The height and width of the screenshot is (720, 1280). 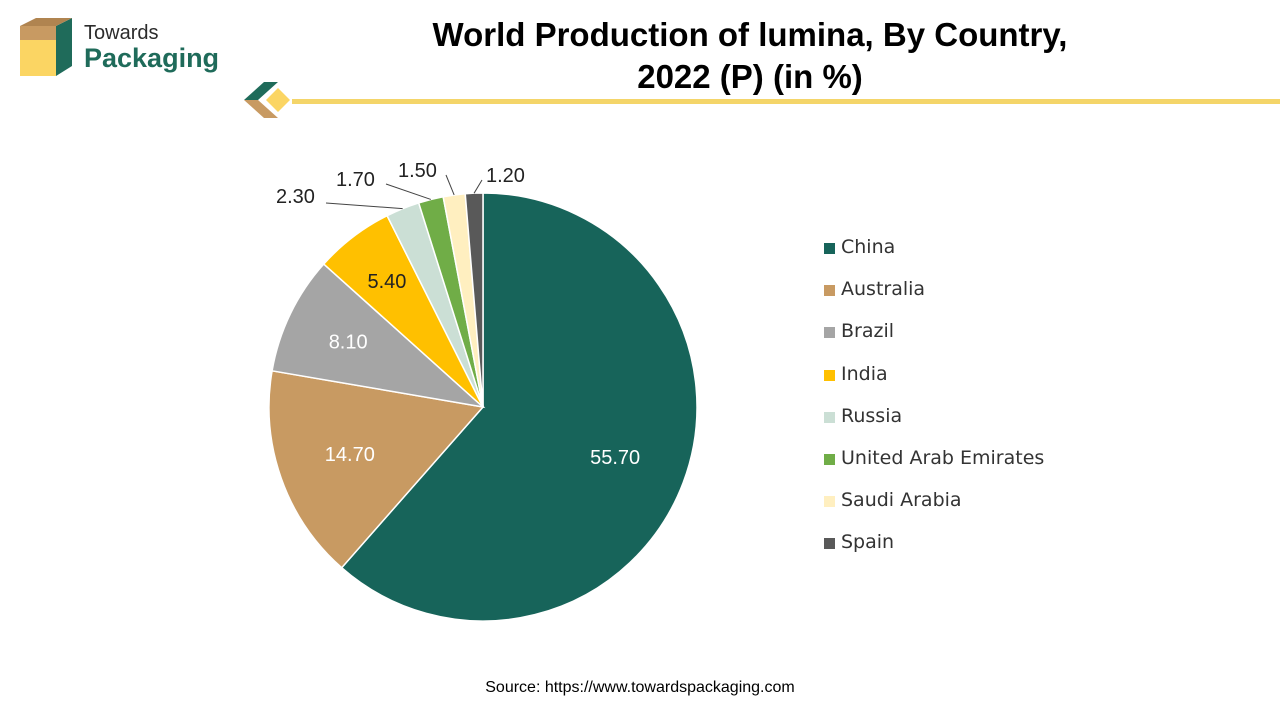 What do you see at coordinates (943, 457) in the screenshot?
I see `legend-label-uae: United Arab Emirates` at bounding box center [943, 457].